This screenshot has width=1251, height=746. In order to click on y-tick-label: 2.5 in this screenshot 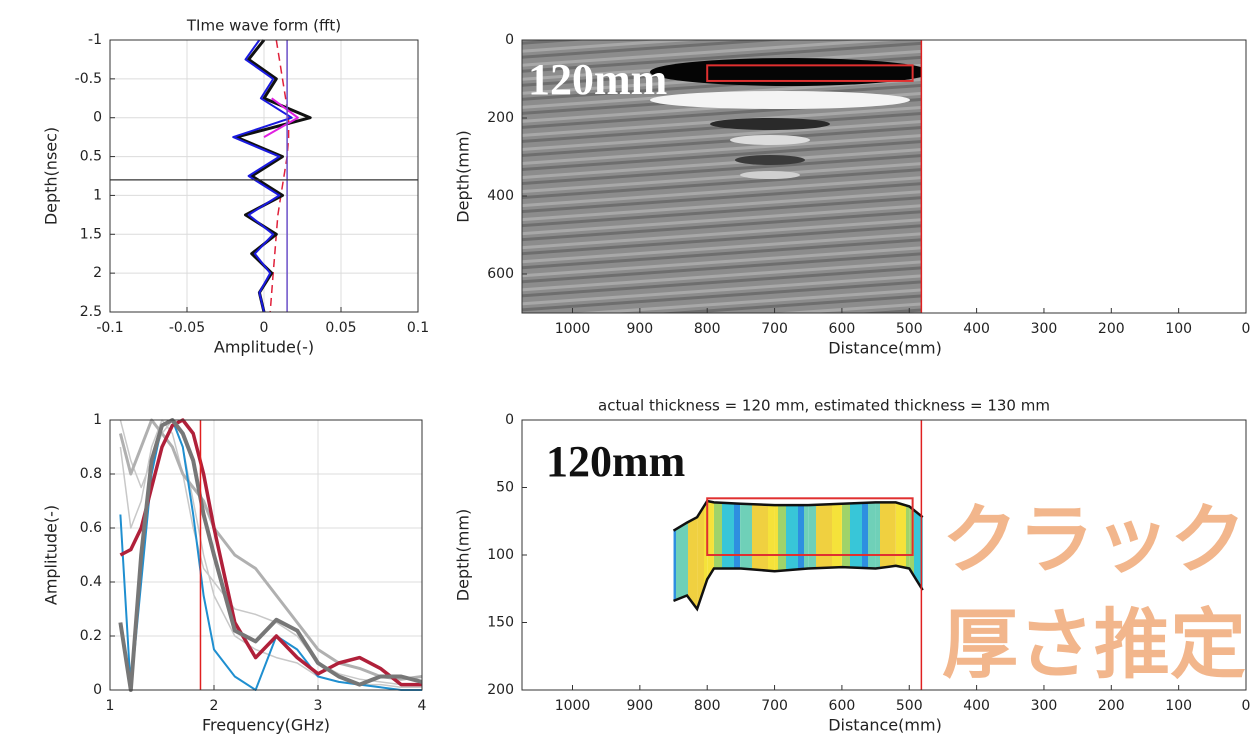, I will do `click(91, 312)`.